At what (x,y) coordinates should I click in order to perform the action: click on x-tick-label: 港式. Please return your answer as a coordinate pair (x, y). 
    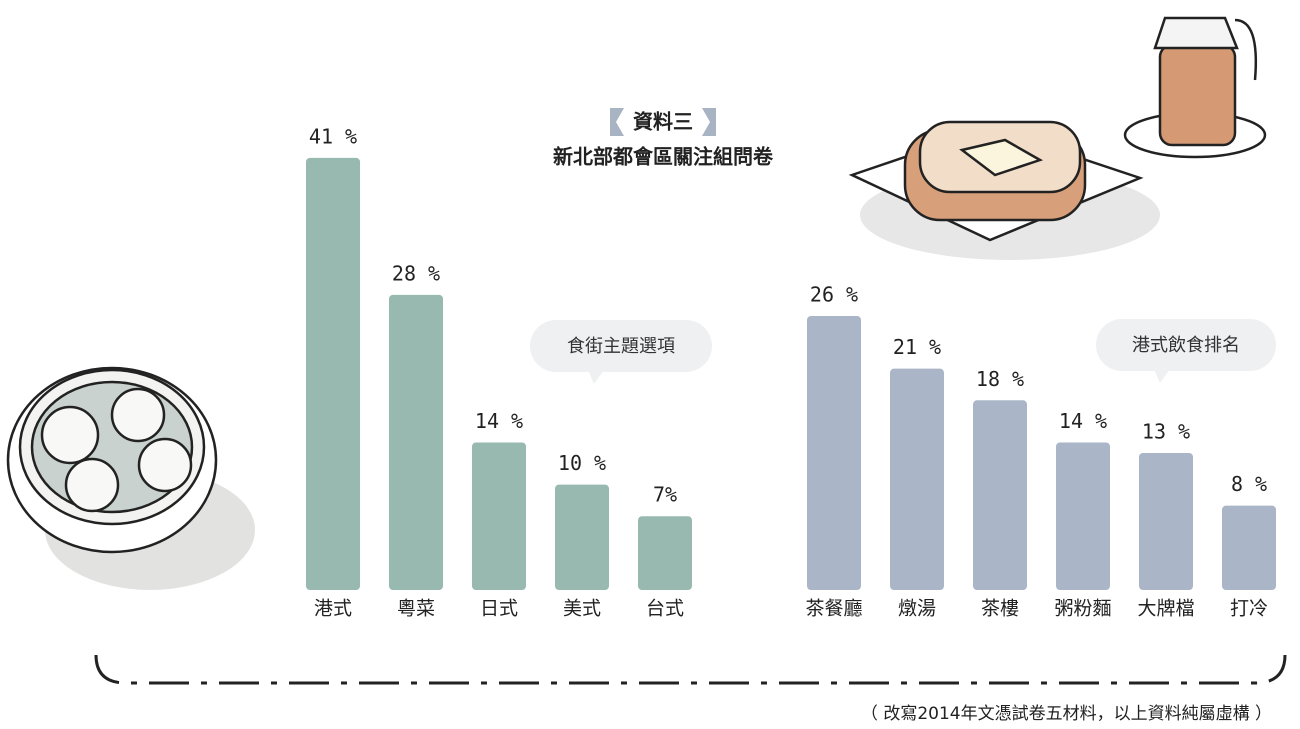
    Looking at the image, I should click on (333, 609).